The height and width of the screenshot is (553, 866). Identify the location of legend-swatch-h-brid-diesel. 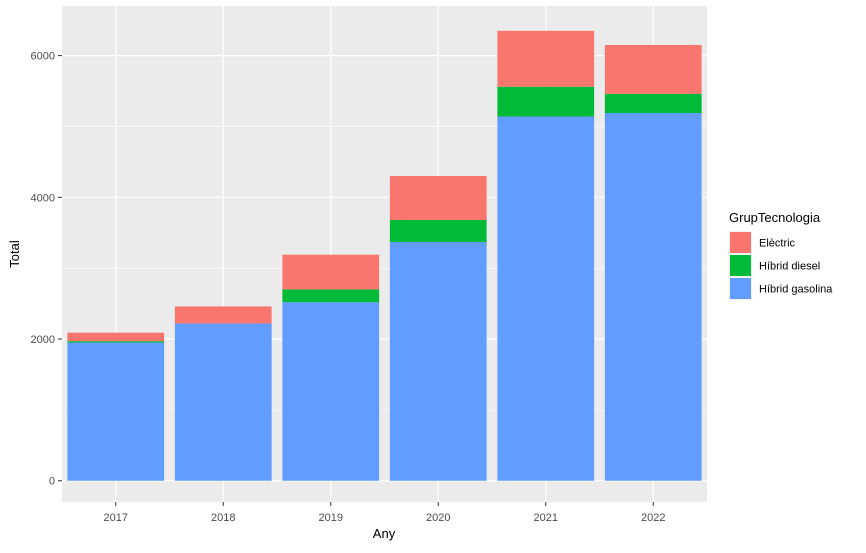
(740, 265).